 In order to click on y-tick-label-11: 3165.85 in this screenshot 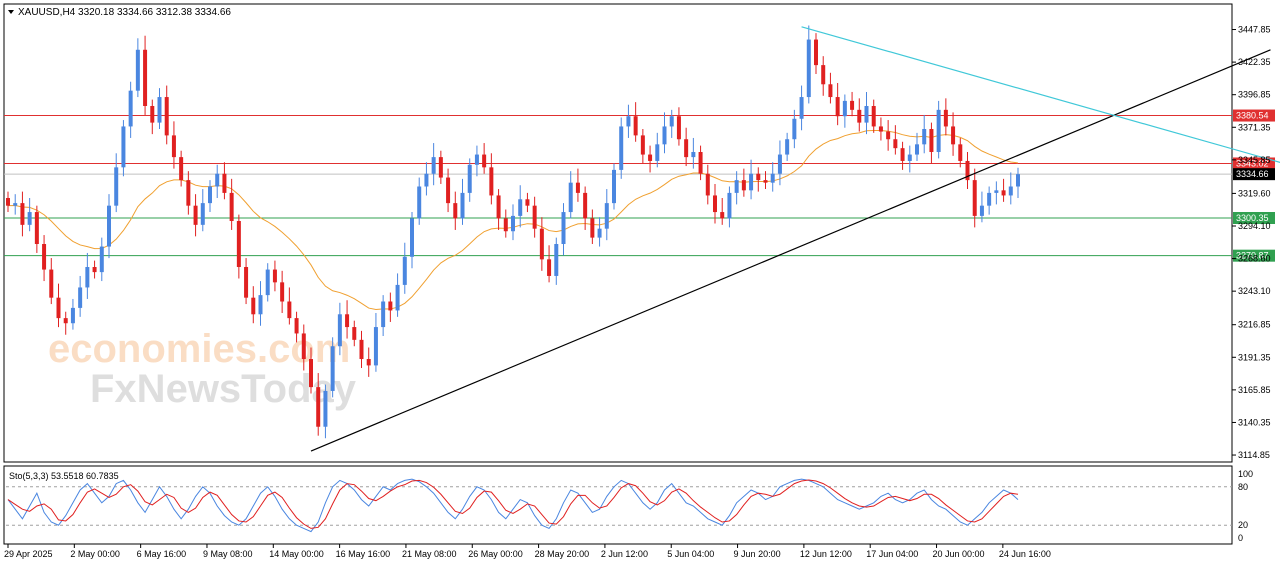, I will do `click(1254, 390)`.